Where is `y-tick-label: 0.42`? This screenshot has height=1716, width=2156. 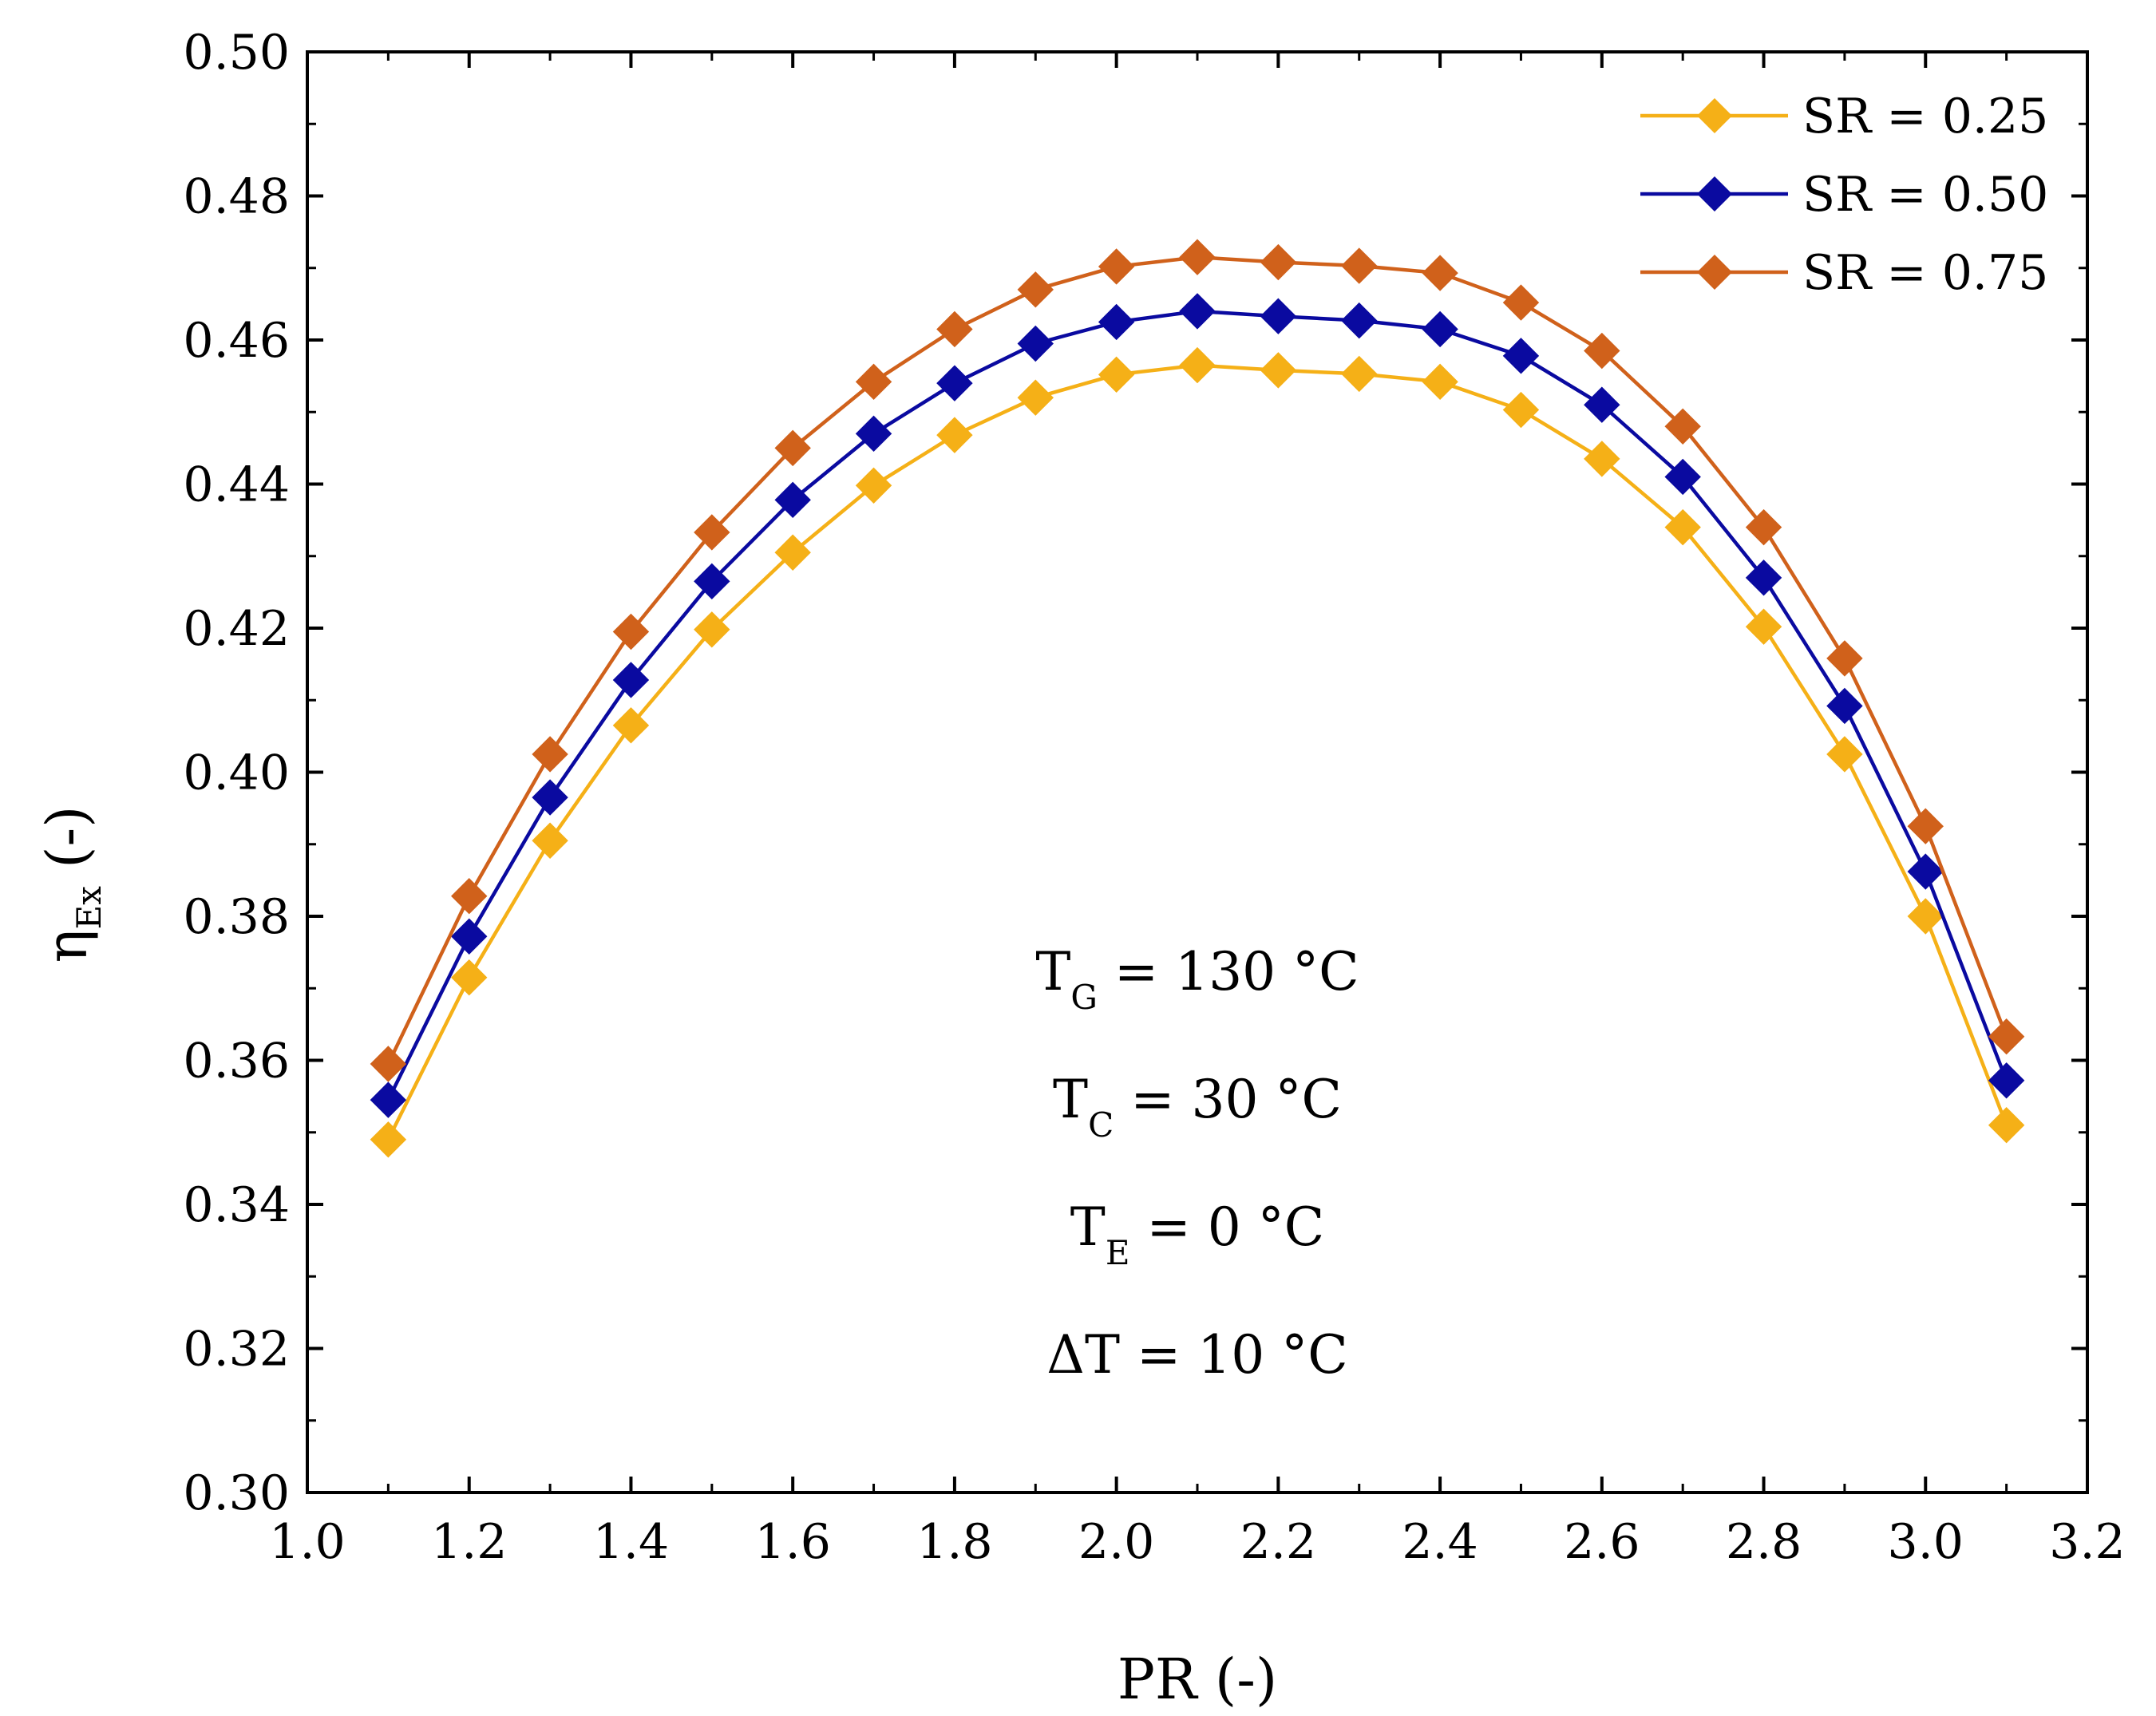 y-tick-label: 0.42 is located at coordinates (237, 629).